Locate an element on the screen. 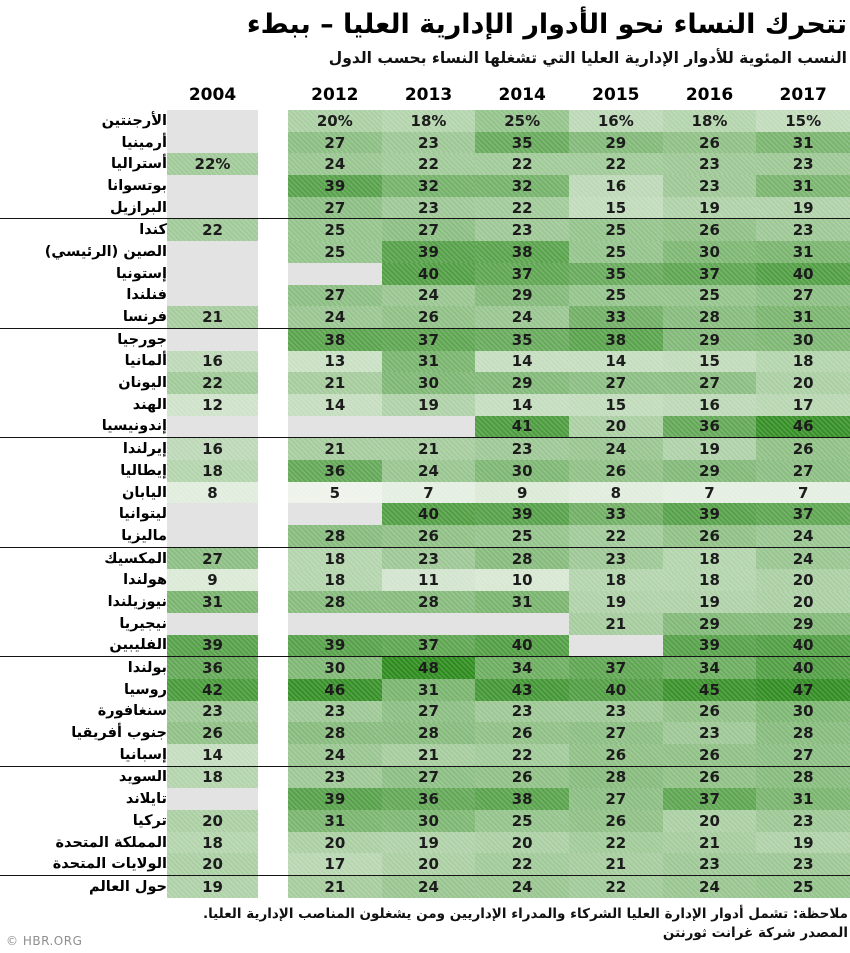 This screenshot has width=850, height=953. value-cell: 41 is located at coordinates (522, 426).